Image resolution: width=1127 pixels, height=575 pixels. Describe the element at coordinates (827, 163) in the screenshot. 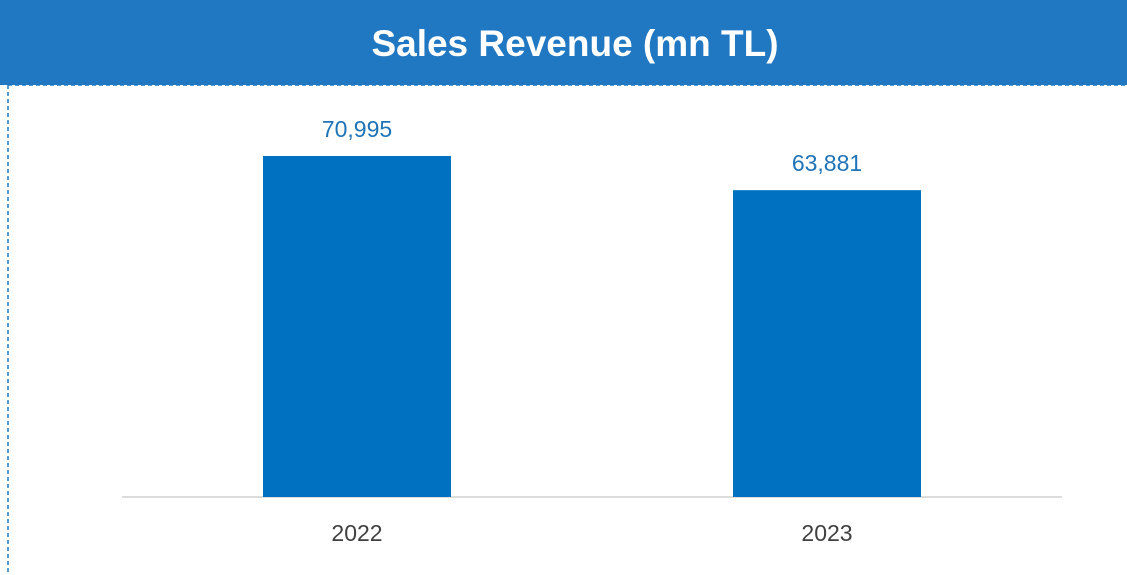

I see `data-label: 63,881` at that location.